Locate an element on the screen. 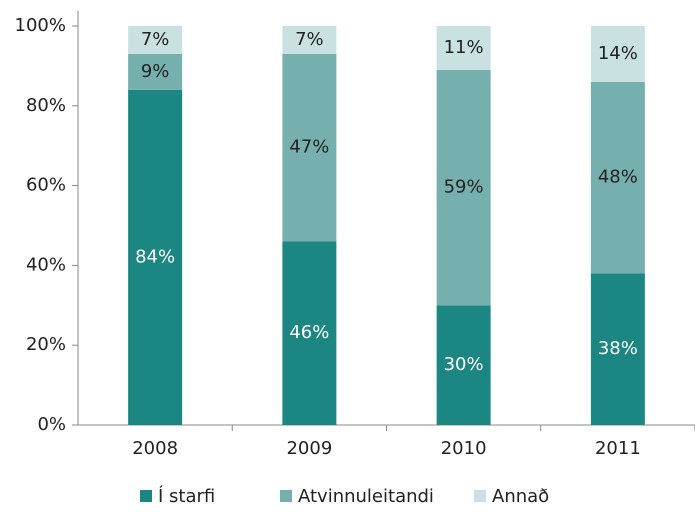 The width and height of the screenshot is (695, 513). value-label: 14% is located at coordinates (618, 53).